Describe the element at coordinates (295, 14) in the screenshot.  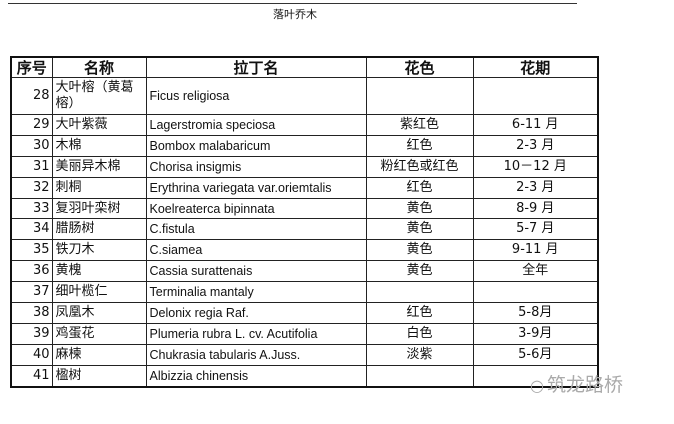
I see `page-title: 落叶乔木` at that location.